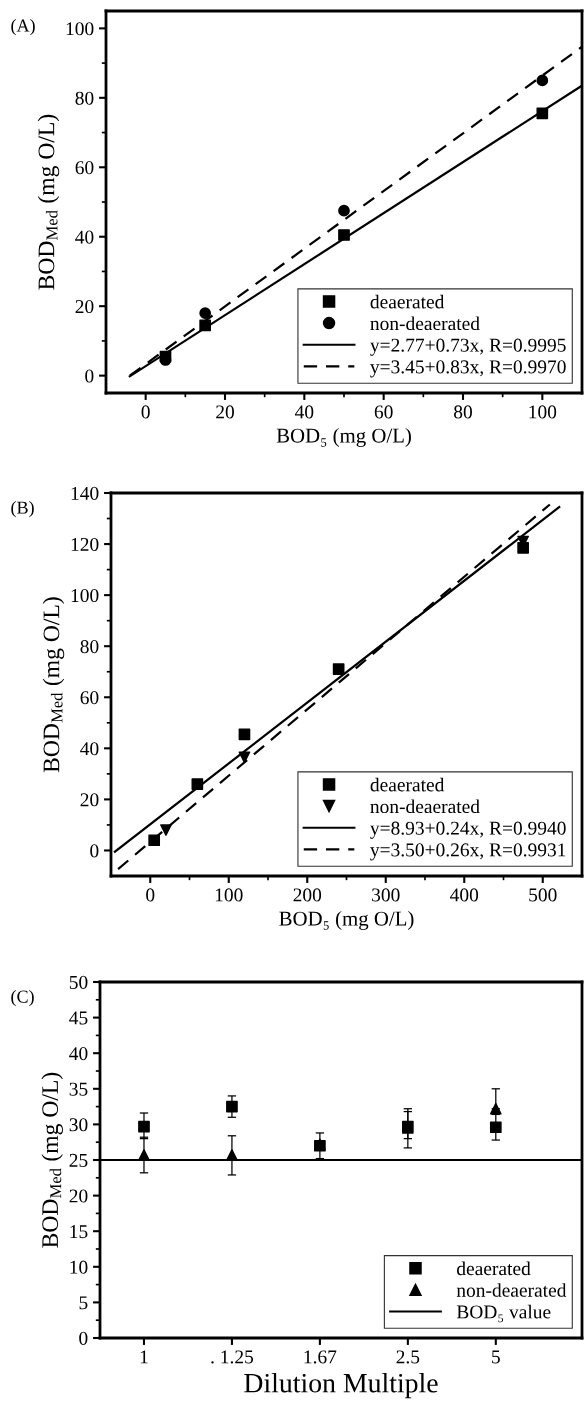 Image resolution: width=584 pixels, height=1417 pixels. What do you see at coordinates (468, 347) in the screenshot?
I see `legend-label: y=2.77+0.73x, R=0.9995` at bounding box center [468, 347].